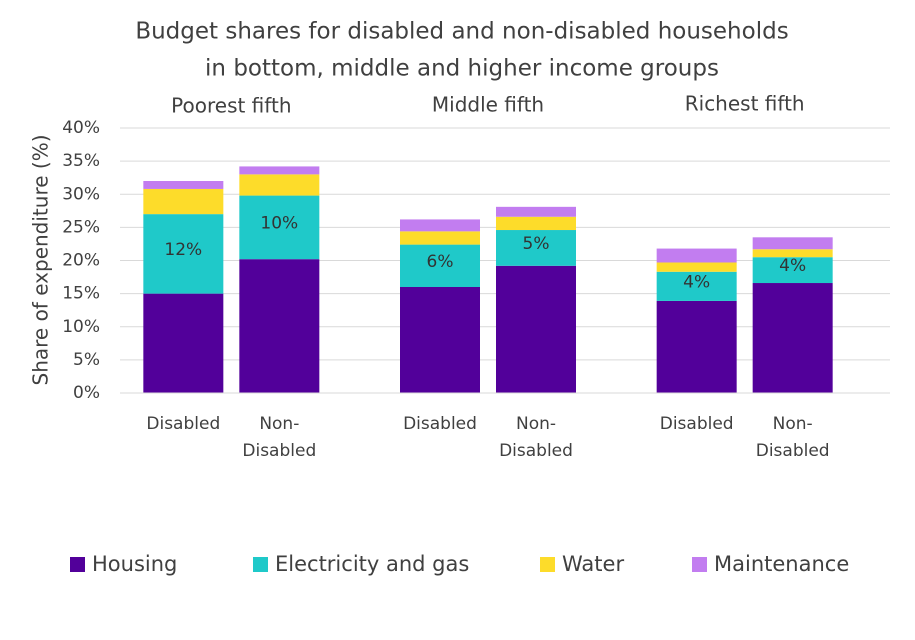  What do you see at coordinates (81, 194) in the screenshot?
I see `y-tick-label: 30%` at bounding box center [81, 194].